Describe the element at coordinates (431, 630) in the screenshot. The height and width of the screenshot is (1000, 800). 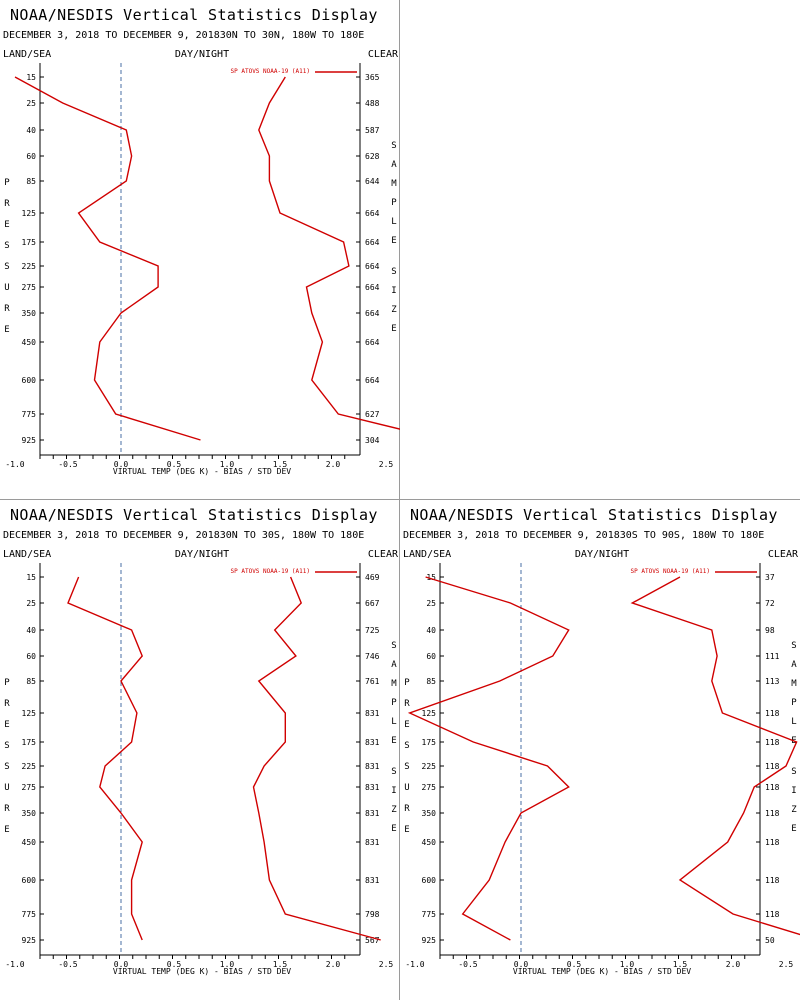
I see `pressure-tick-label: 40` at that location.